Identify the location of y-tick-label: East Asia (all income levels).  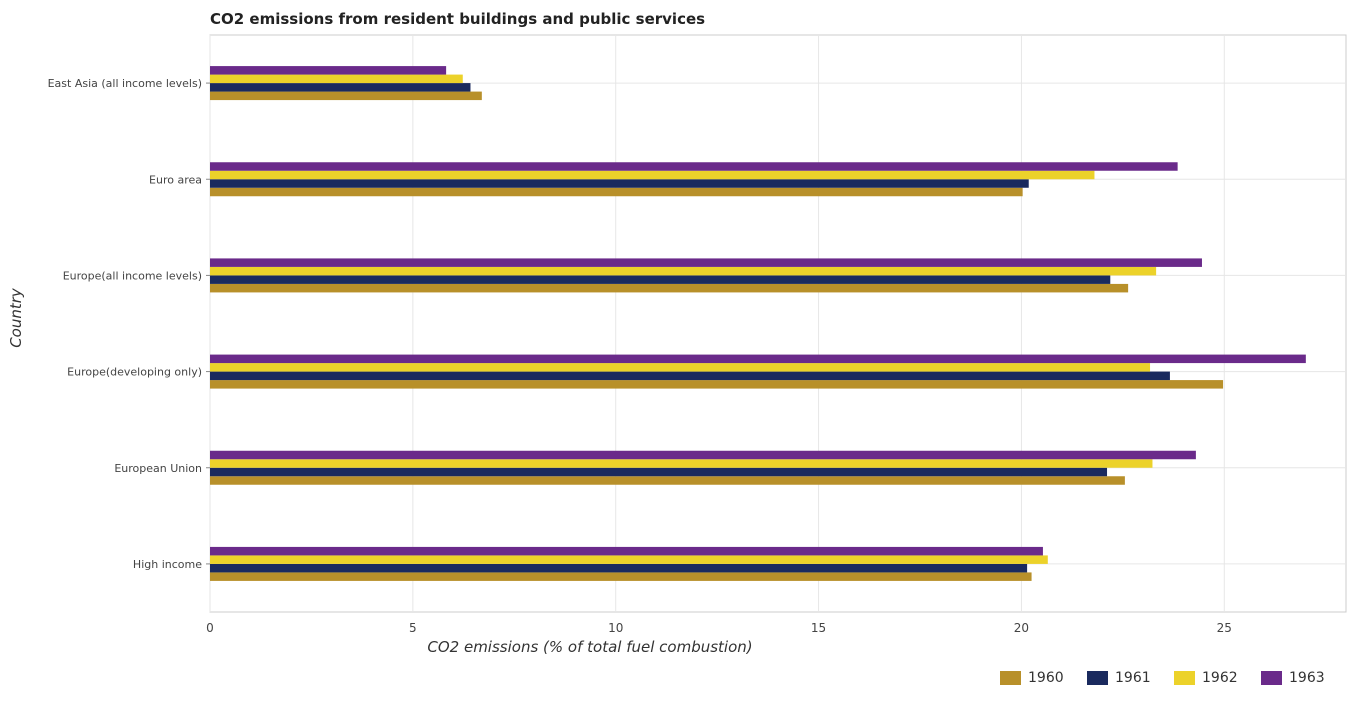
(125, 83).